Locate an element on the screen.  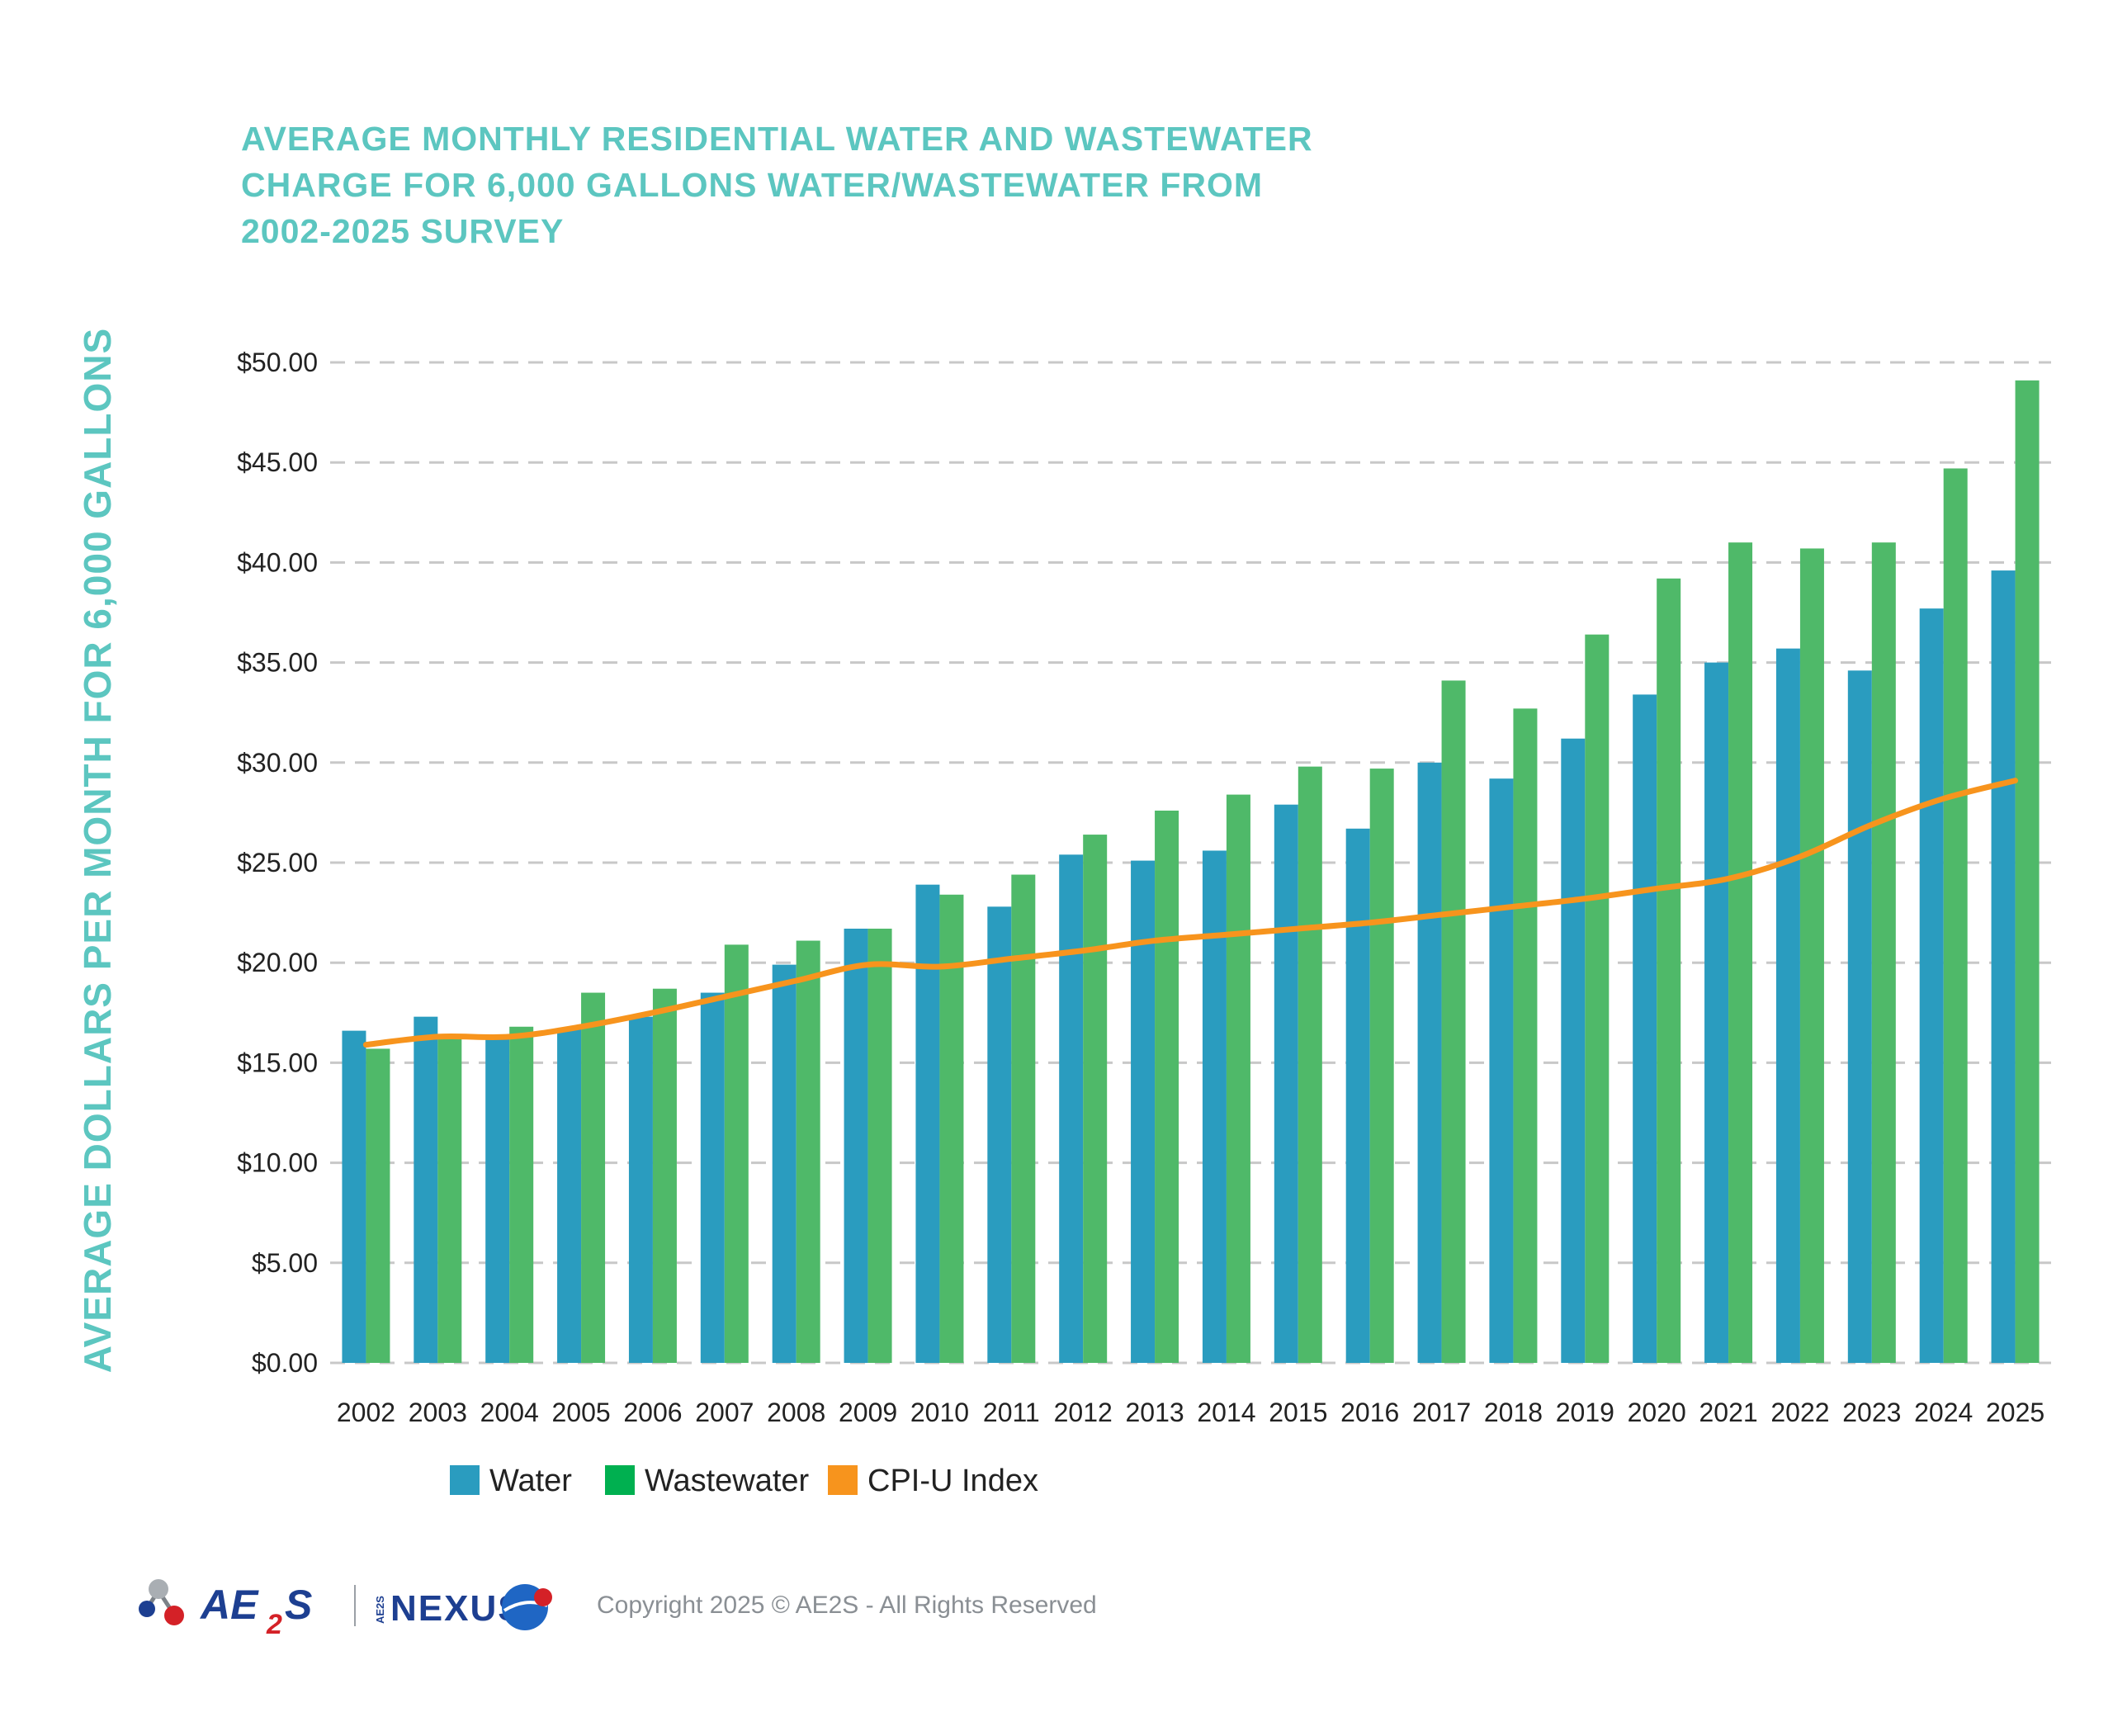
nexus-logo: AE2S NEXUS is located at coordinates (463, 1607).